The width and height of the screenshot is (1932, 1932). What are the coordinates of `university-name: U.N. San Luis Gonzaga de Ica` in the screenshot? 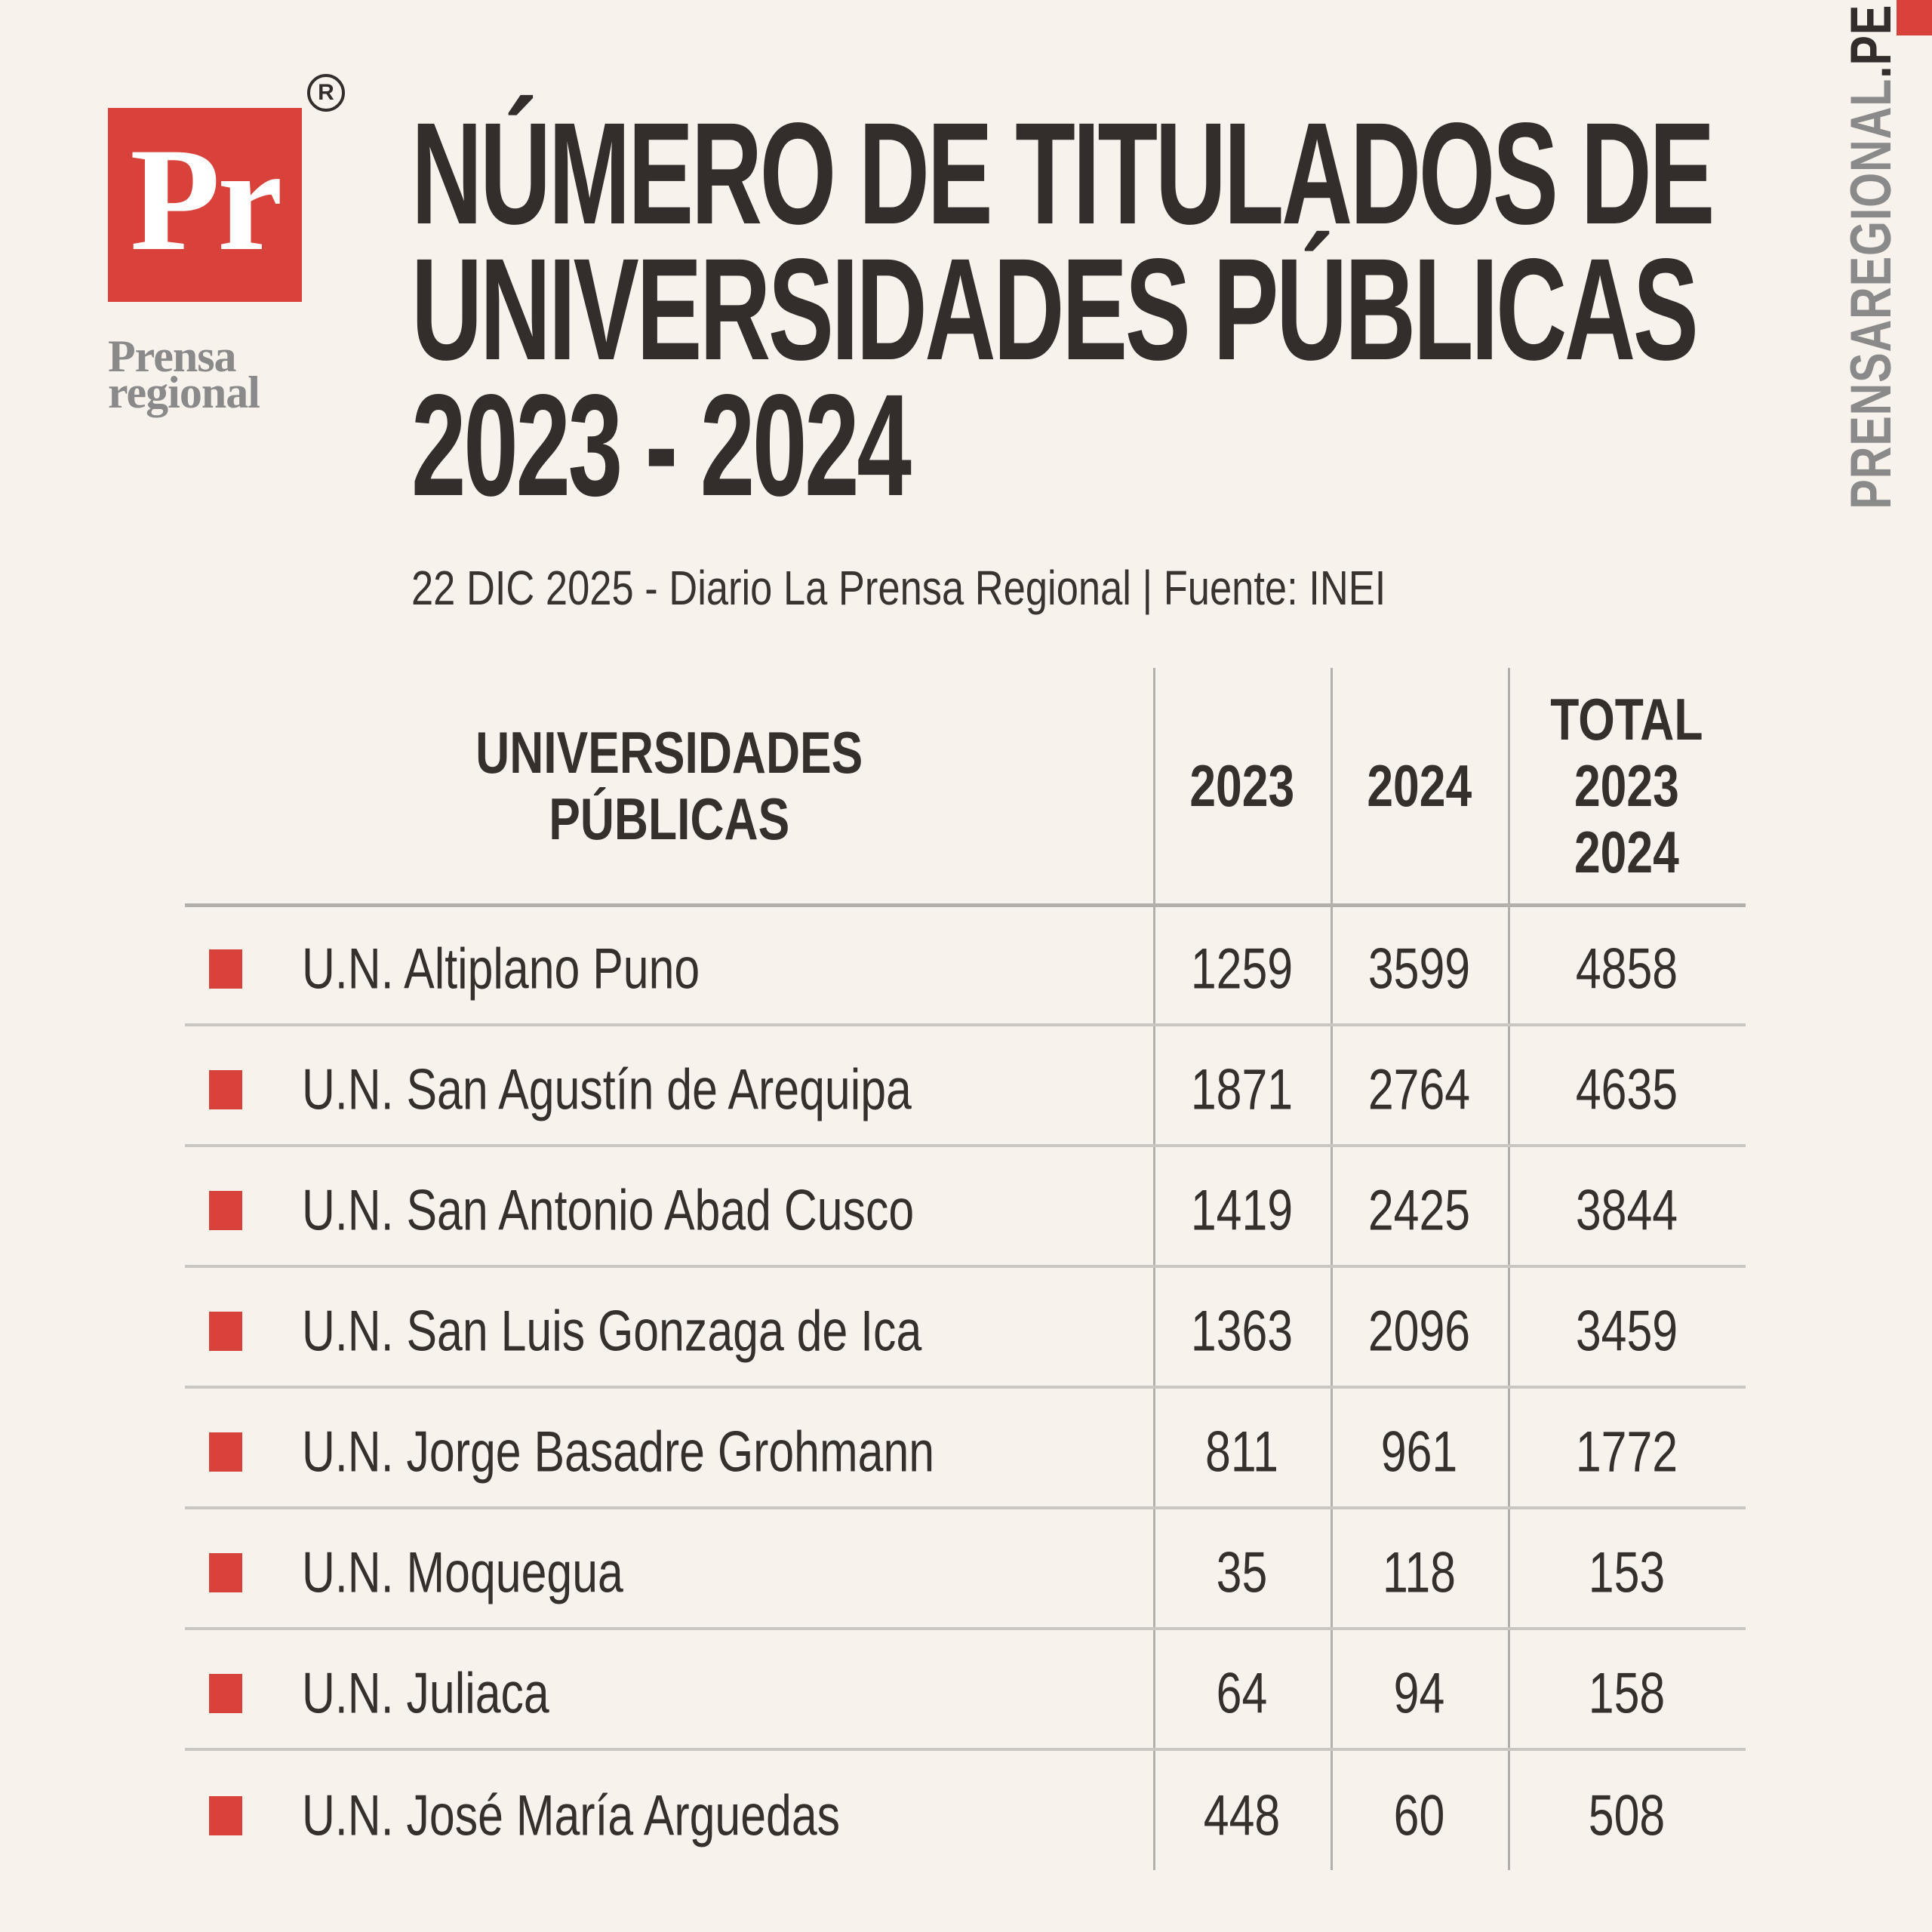 It's located at (612, 1331).